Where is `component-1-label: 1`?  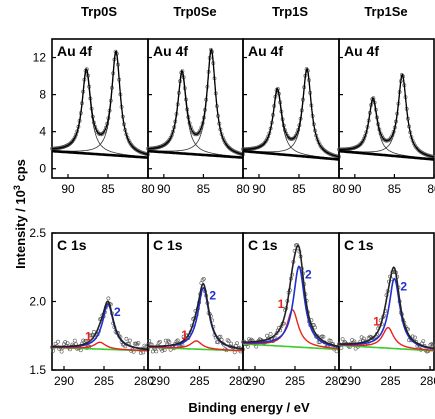 component-1-label: 1 is located at coordinates (376, 322).